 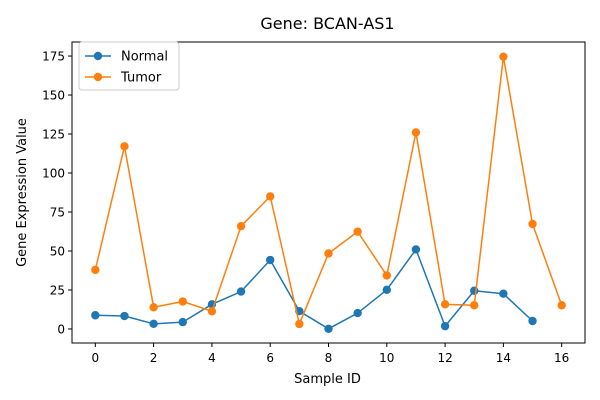 What do you see at coordinates (329, 358) in the screenshot?
I see `x-tick-label: 8` at bounding box center [329, 358].